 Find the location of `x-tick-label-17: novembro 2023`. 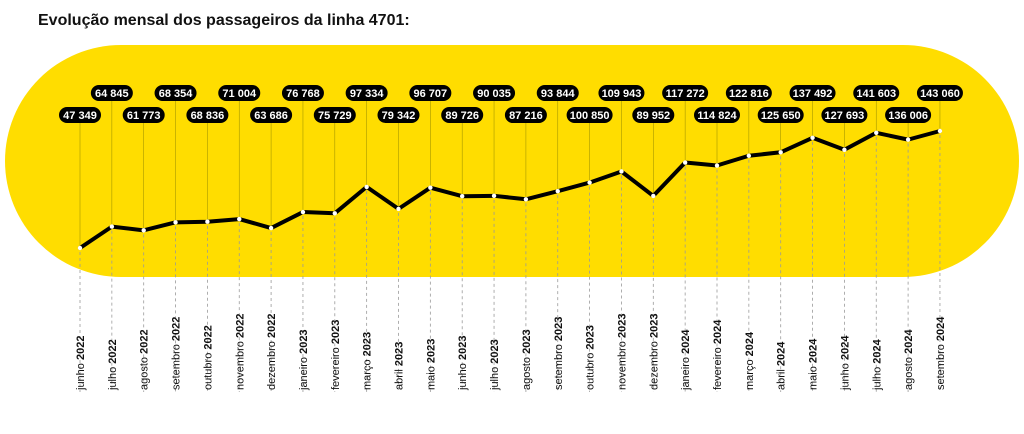

x-tick-label-17: novembro 2023 is located at coordinates (622, 352).